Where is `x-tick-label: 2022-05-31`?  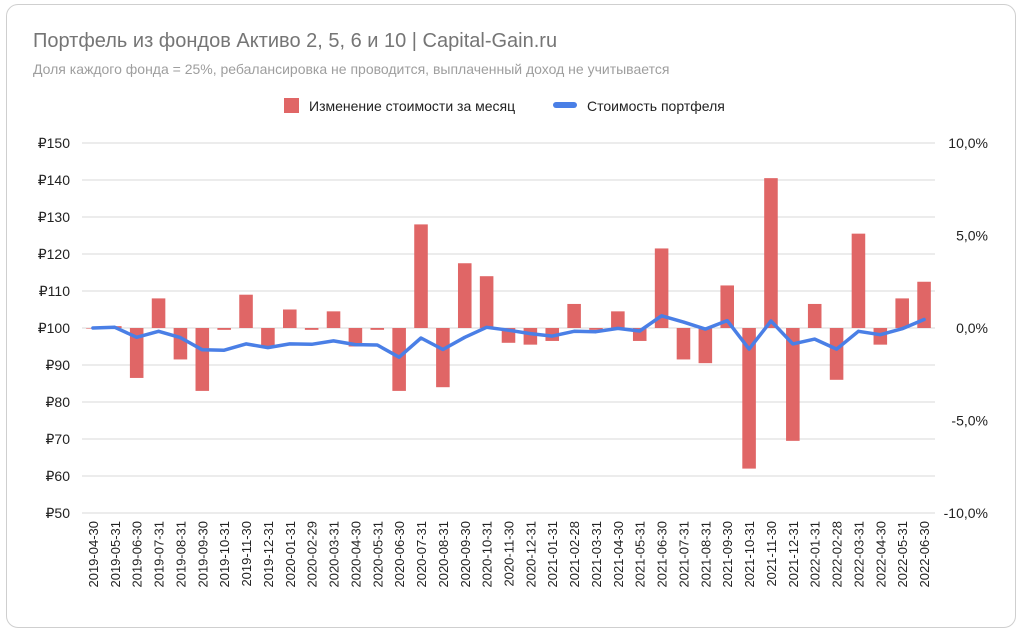
x-tick-label: 2022-05-31 is located at coordinates (902, 554).